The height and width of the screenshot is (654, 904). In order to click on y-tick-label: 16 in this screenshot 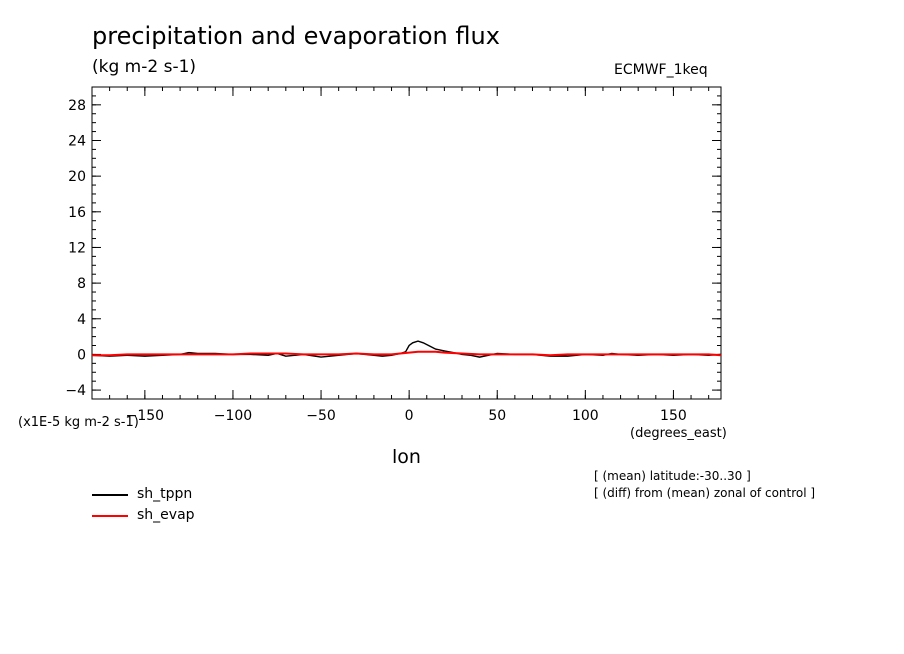, I will do `click(77, 213)`.